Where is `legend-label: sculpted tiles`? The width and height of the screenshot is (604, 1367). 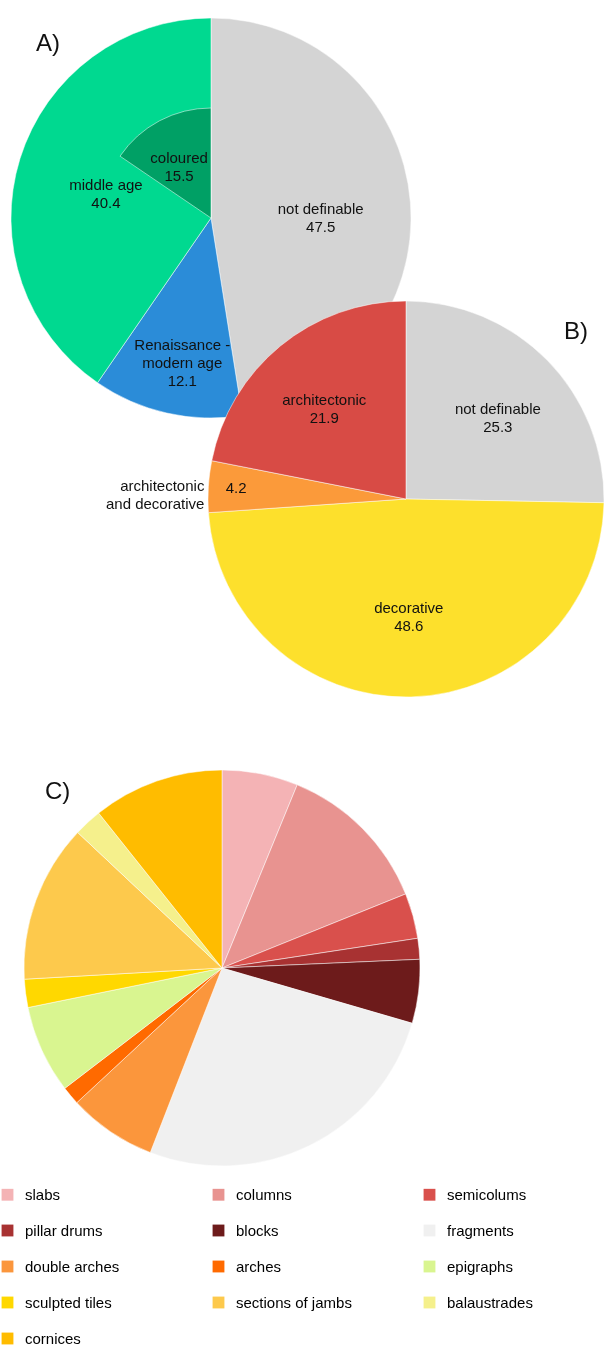
legend-label: sculpted tiles is located at coordinates (68, 1302).